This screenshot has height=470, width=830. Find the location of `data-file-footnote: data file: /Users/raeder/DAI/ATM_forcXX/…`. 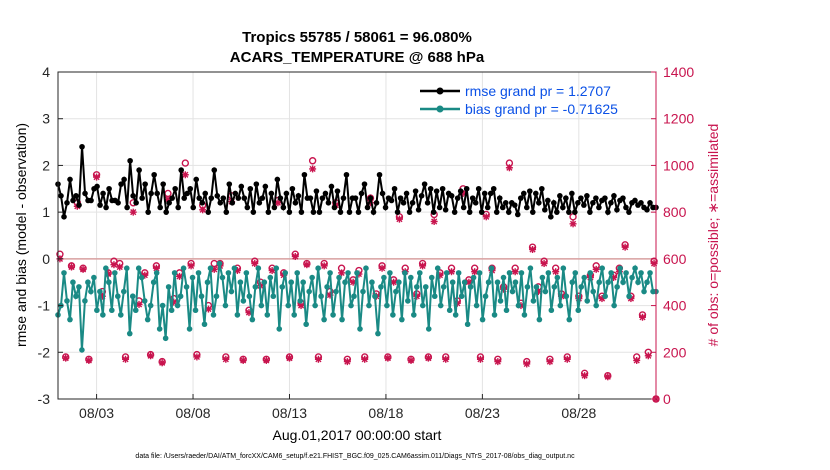

data-file-footnote: data file: /Users/raeder/DAI/ATM_forcXX/… is located at coordinates (355, 456).